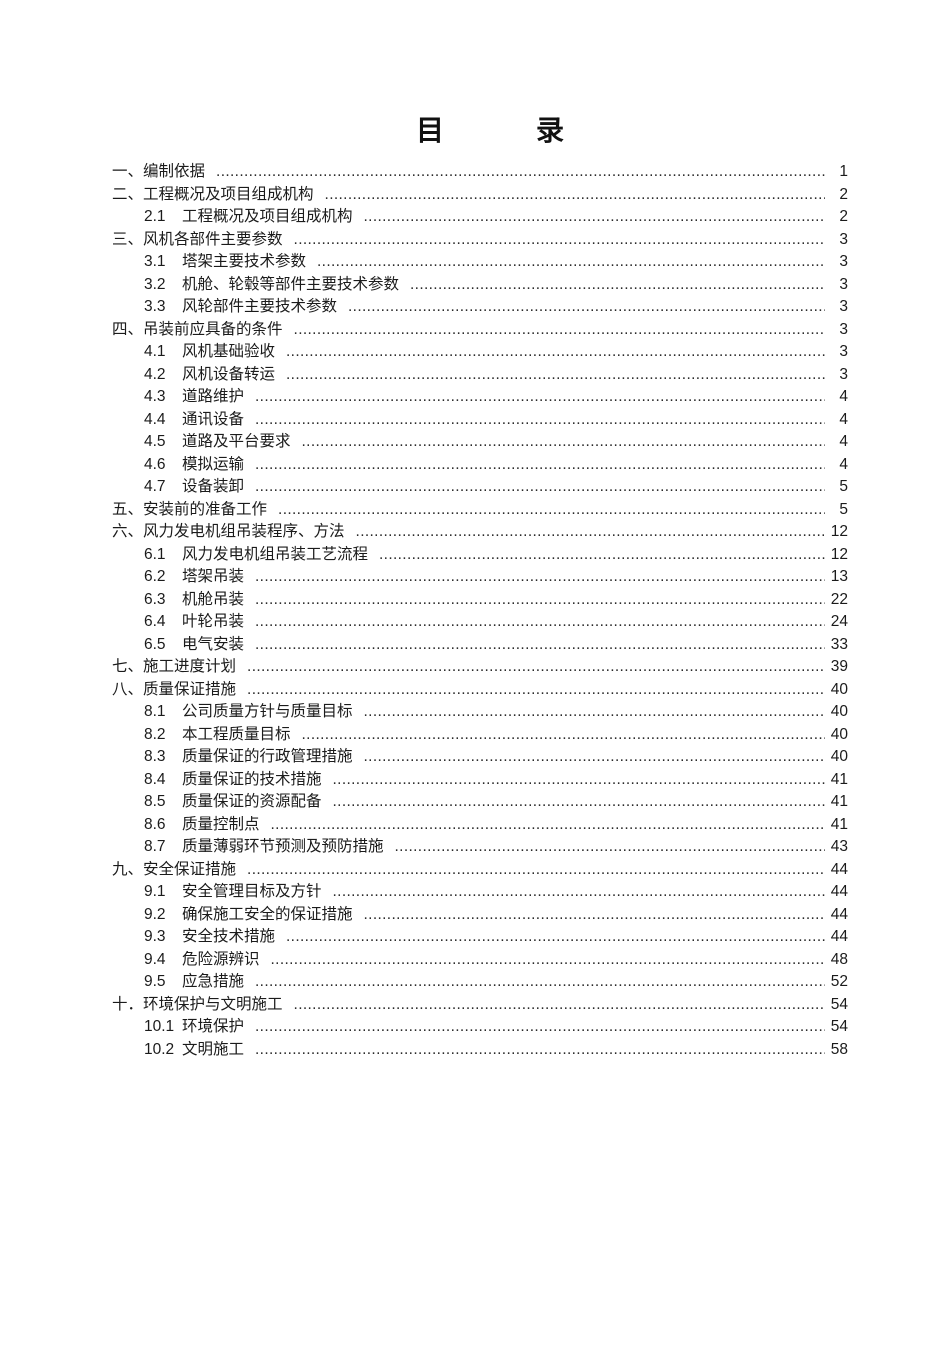 This screenshot has width=950, height=1345. I want to click on toc-entry-page: 44, so click(839, 891).